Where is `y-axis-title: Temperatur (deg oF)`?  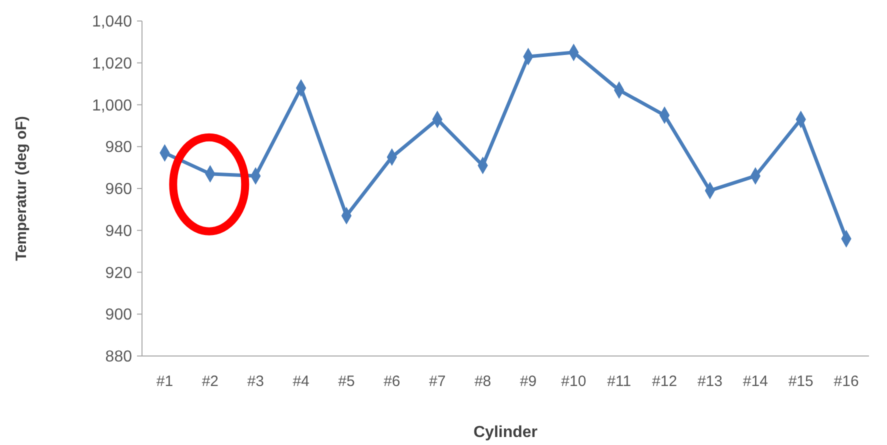
y-axis-title: Temperatur (deg oF) is located at coordinates (21, 188).